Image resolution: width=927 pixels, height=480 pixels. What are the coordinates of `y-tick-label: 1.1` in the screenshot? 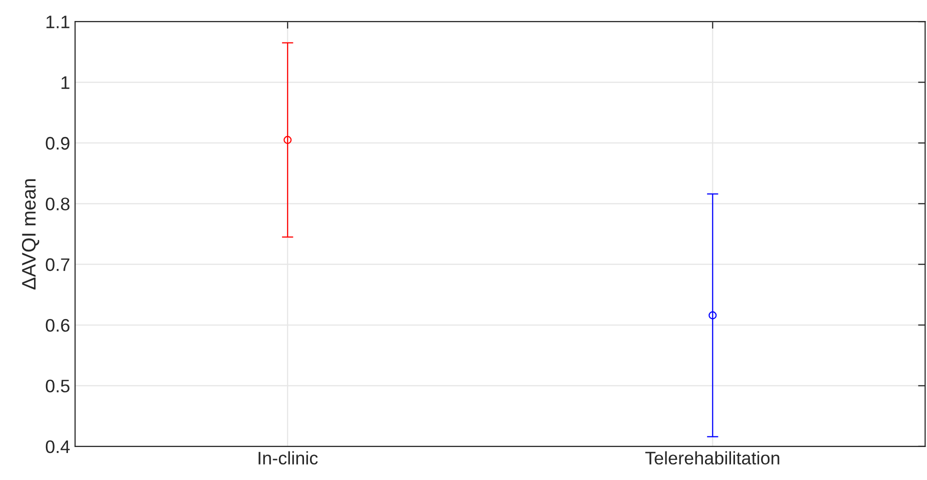 It's located at (58, 22).